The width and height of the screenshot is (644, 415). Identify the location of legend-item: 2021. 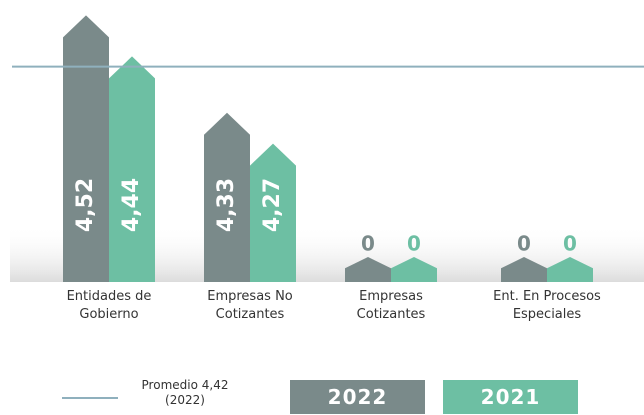
(510, 397).